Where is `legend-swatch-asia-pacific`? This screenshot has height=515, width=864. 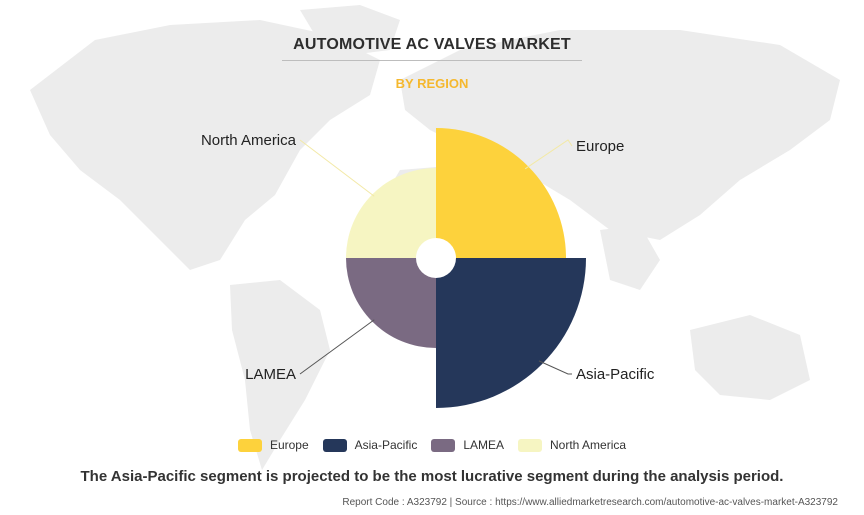
legend-swatch-asia-pacific is located at coordinates (334, 445).